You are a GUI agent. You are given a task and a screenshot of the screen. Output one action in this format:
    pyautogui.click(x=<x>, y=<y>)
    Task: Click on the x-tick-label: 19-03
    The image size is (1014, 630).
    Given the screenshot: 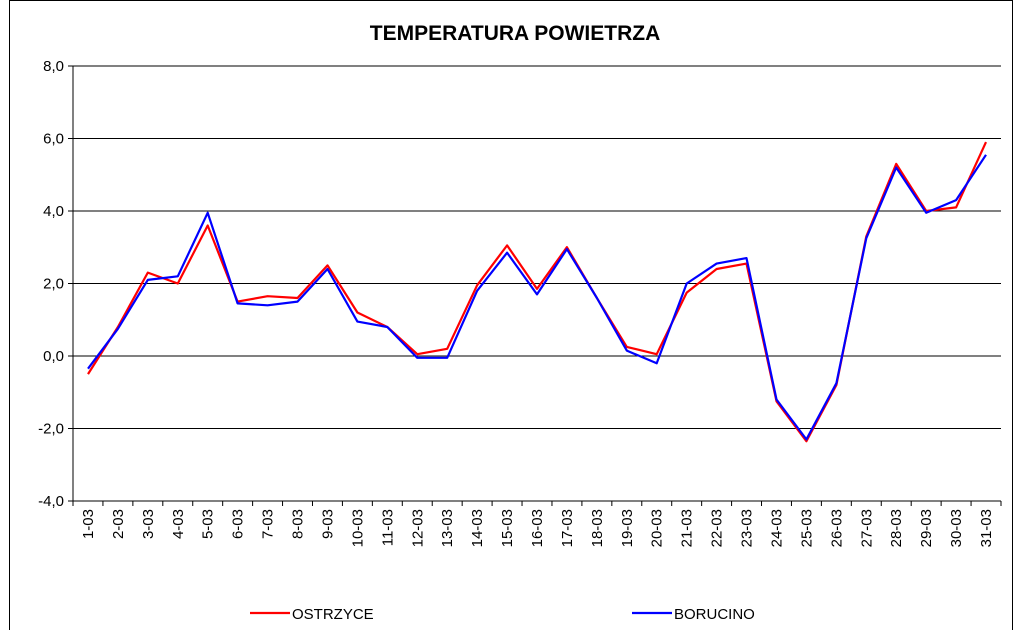 What is the action you would take?
    pyautogui.click(x=627, y=528)
    